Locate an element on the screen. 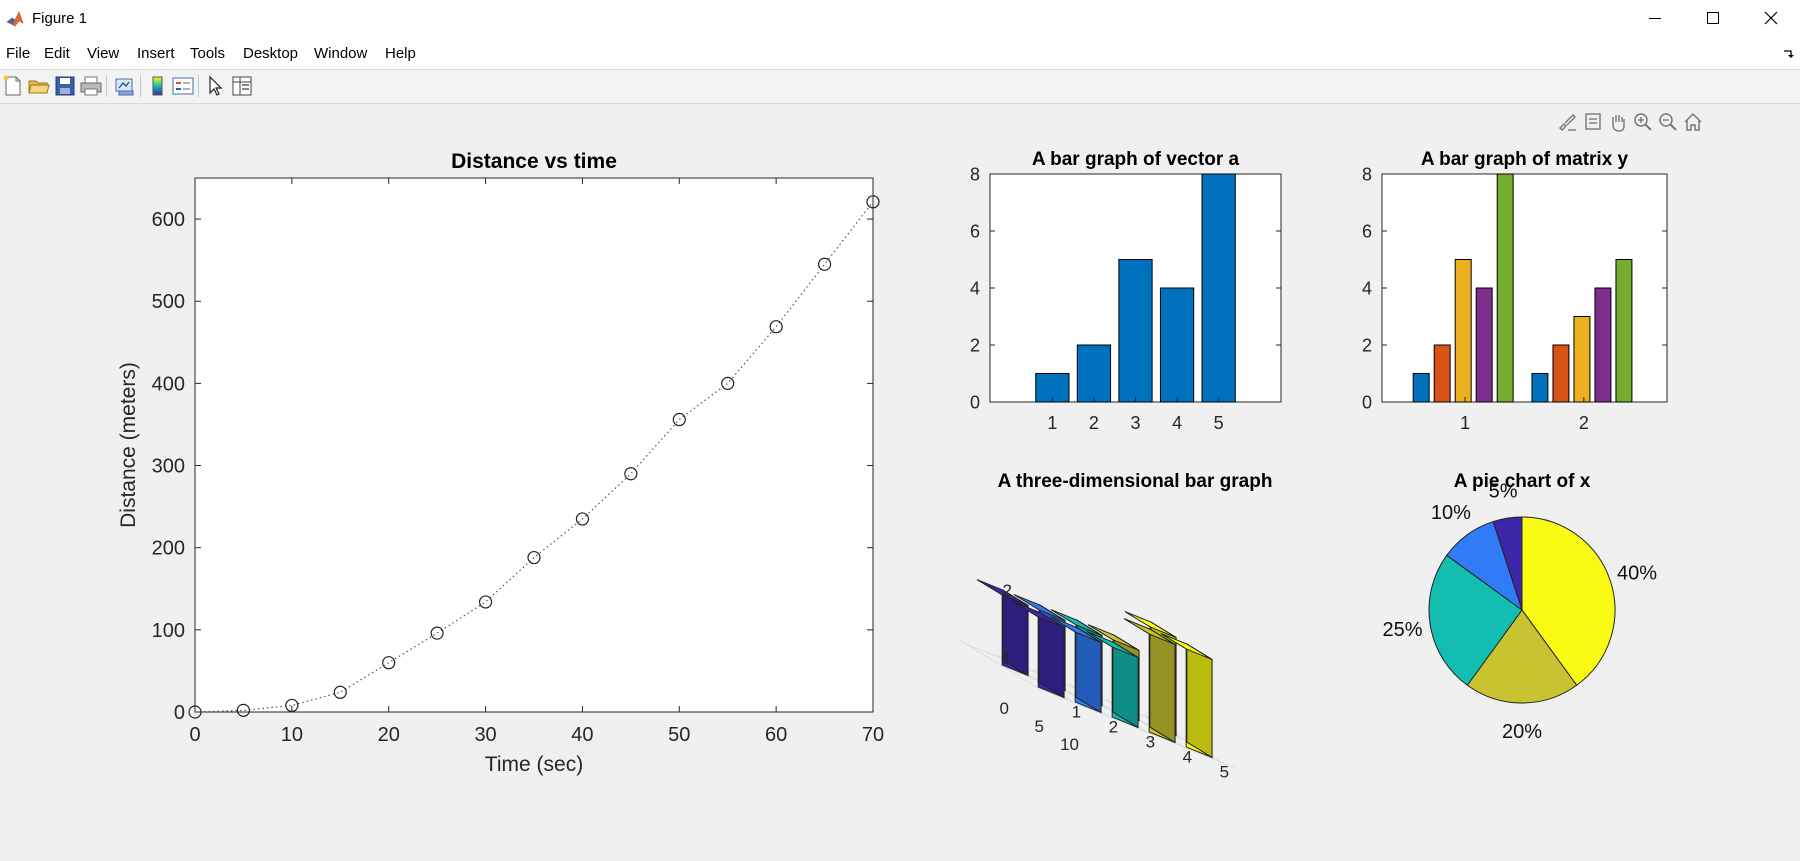 This screenshot has height=861, width=1800. y-tick-label: 100 is located at coordinates (168, 631).